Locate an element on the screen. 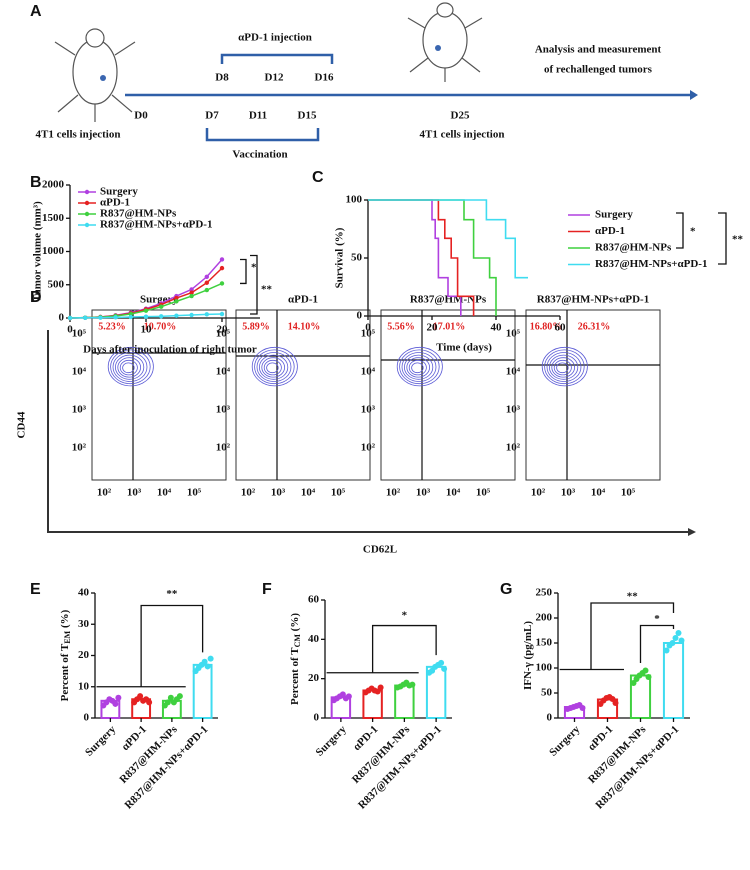 This screenshot has height=870, width=750. flow-title: αPD-1 is located at coordinates (303, 300).